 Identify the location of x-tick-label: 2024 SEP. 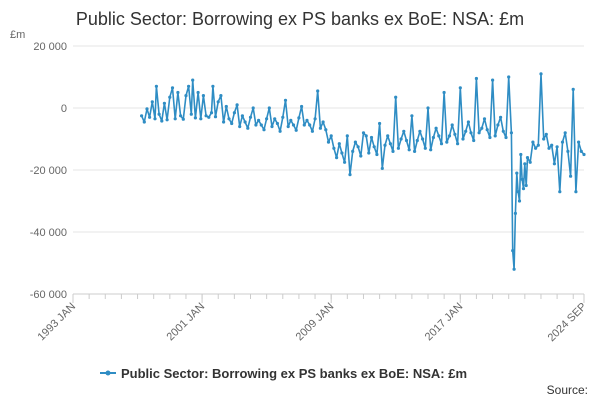
(568, 323).